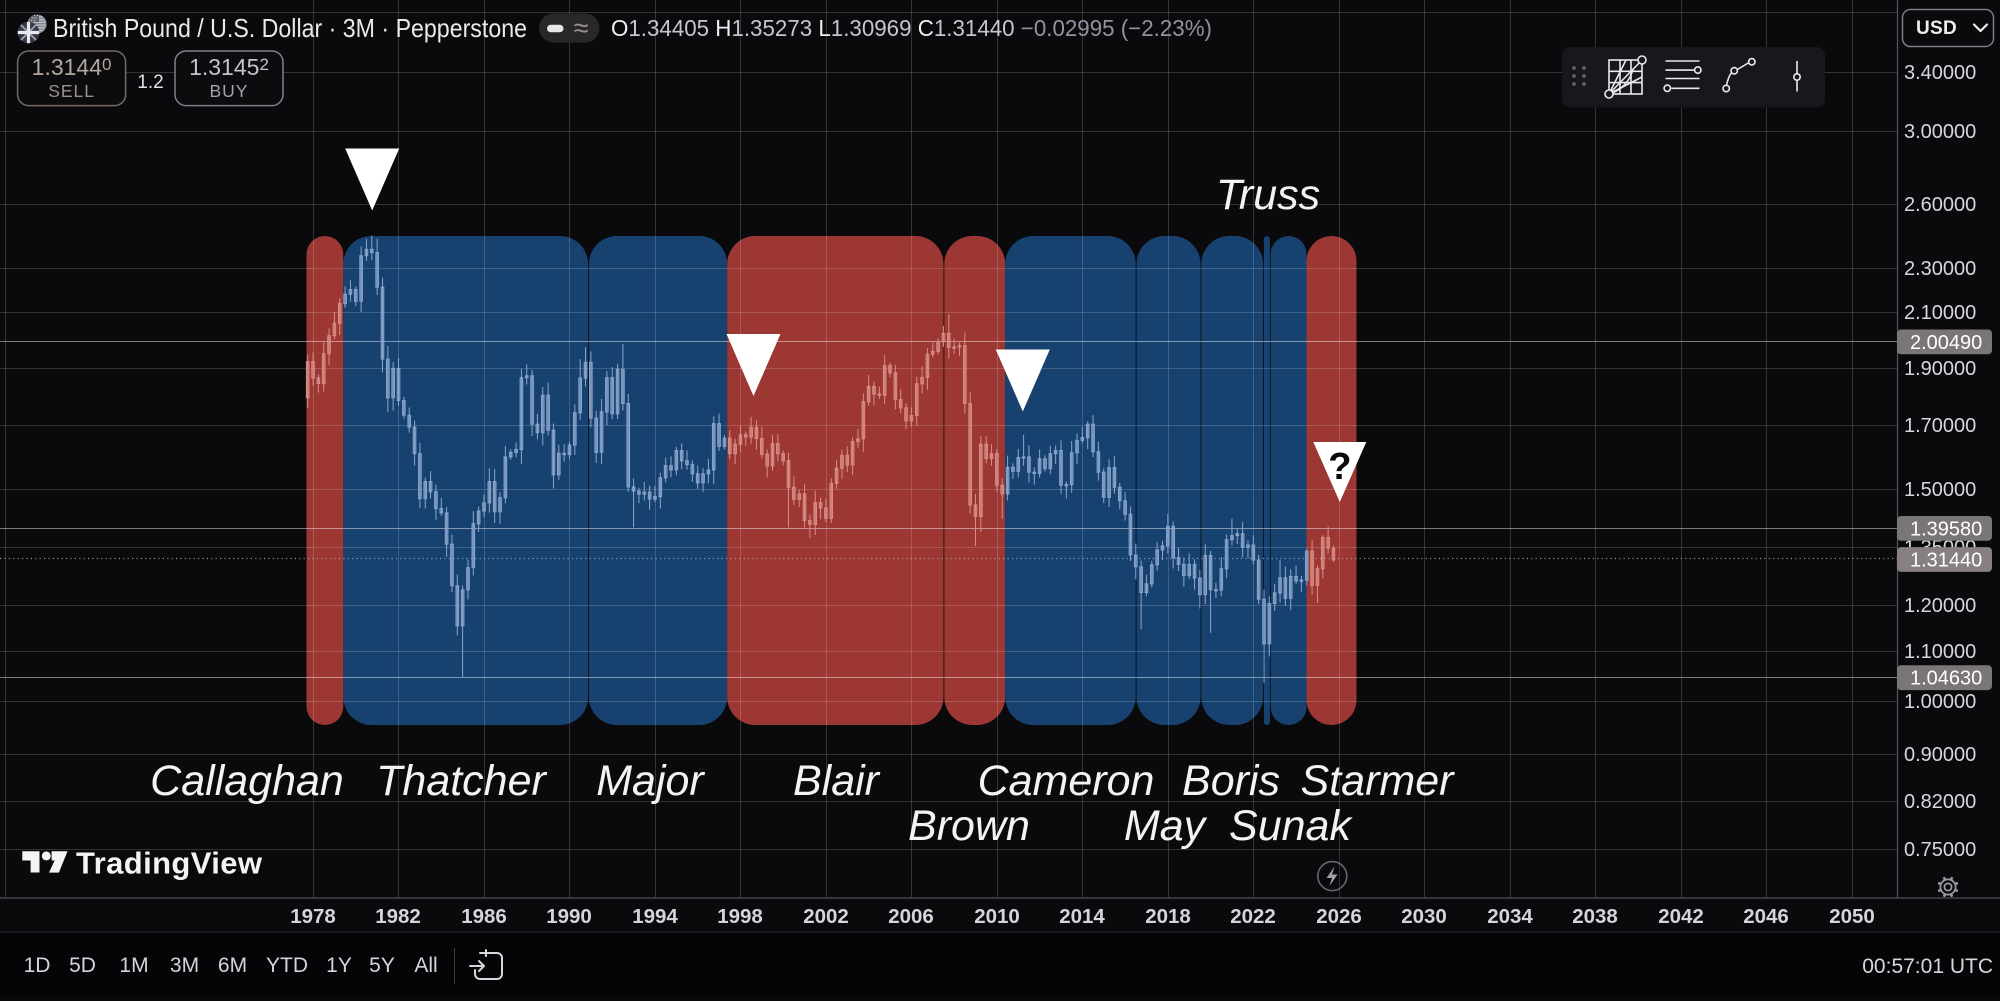 Image resolution: width=2000 pixels, height=1001 pixels. I want to click on svg-text: 1M, so click(133, 965).